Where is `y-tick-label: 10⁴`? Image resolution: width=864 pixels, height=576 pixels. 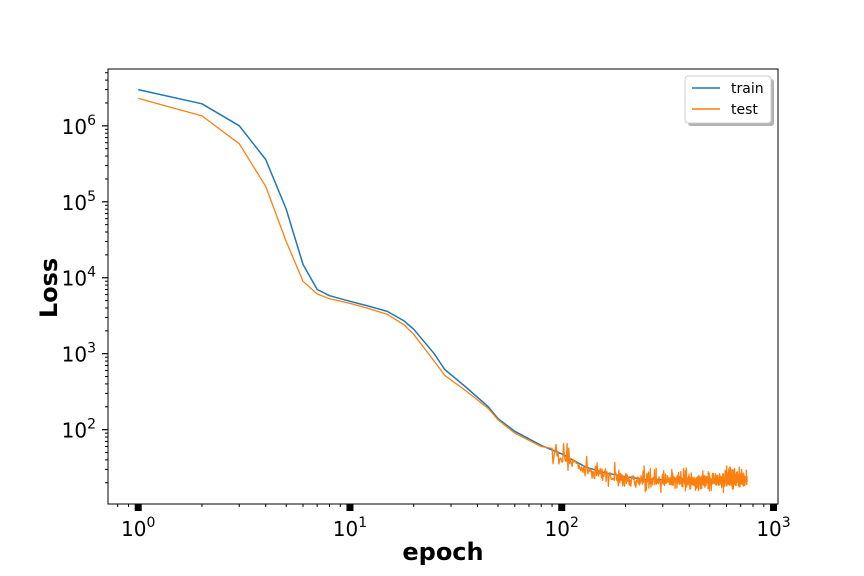 y-tick-label: 10⁴ is located at coordinates (79, 278).